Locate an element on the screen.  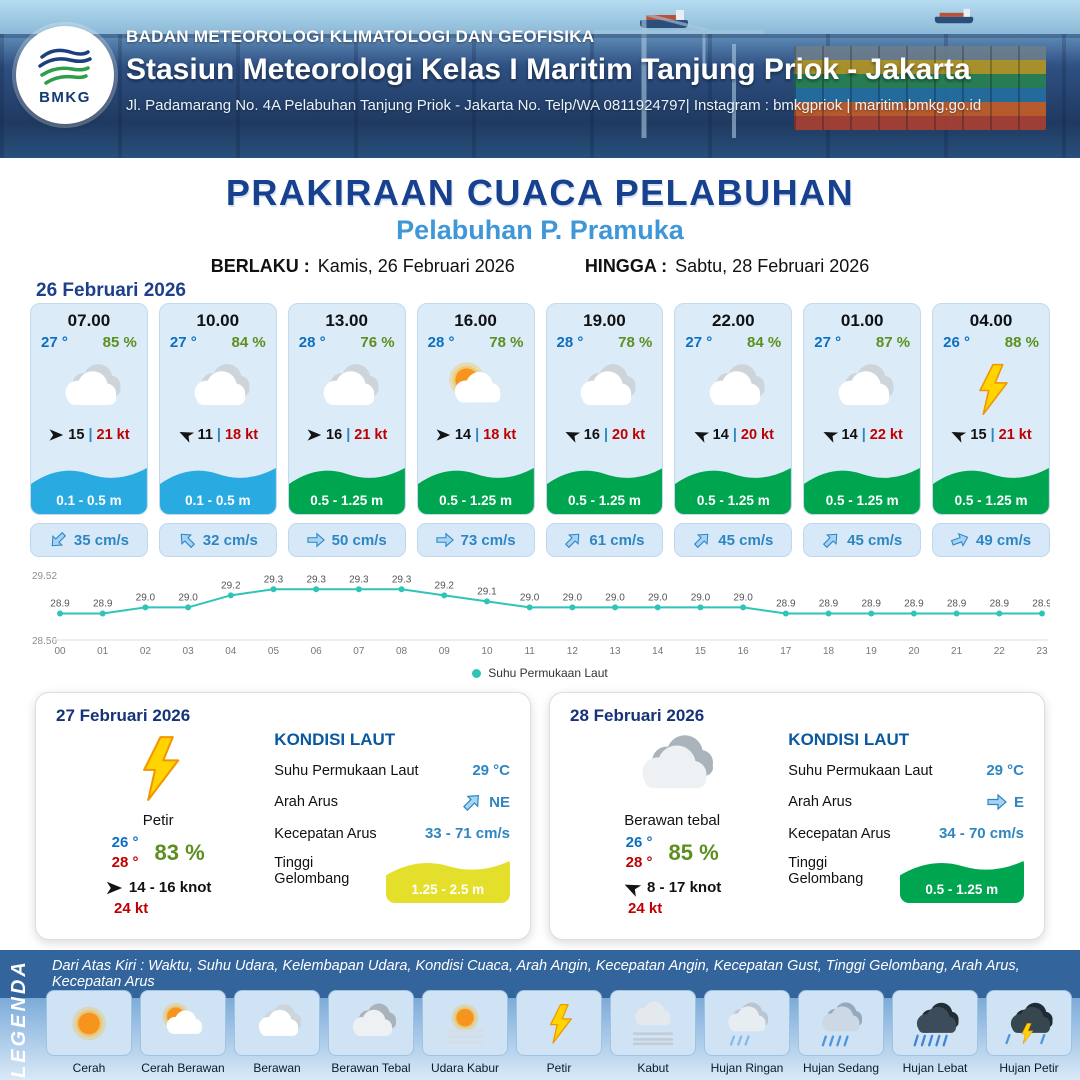
berlaku-value: Kamis, 26 Februari 2026 is located at coordinates (416, 266).